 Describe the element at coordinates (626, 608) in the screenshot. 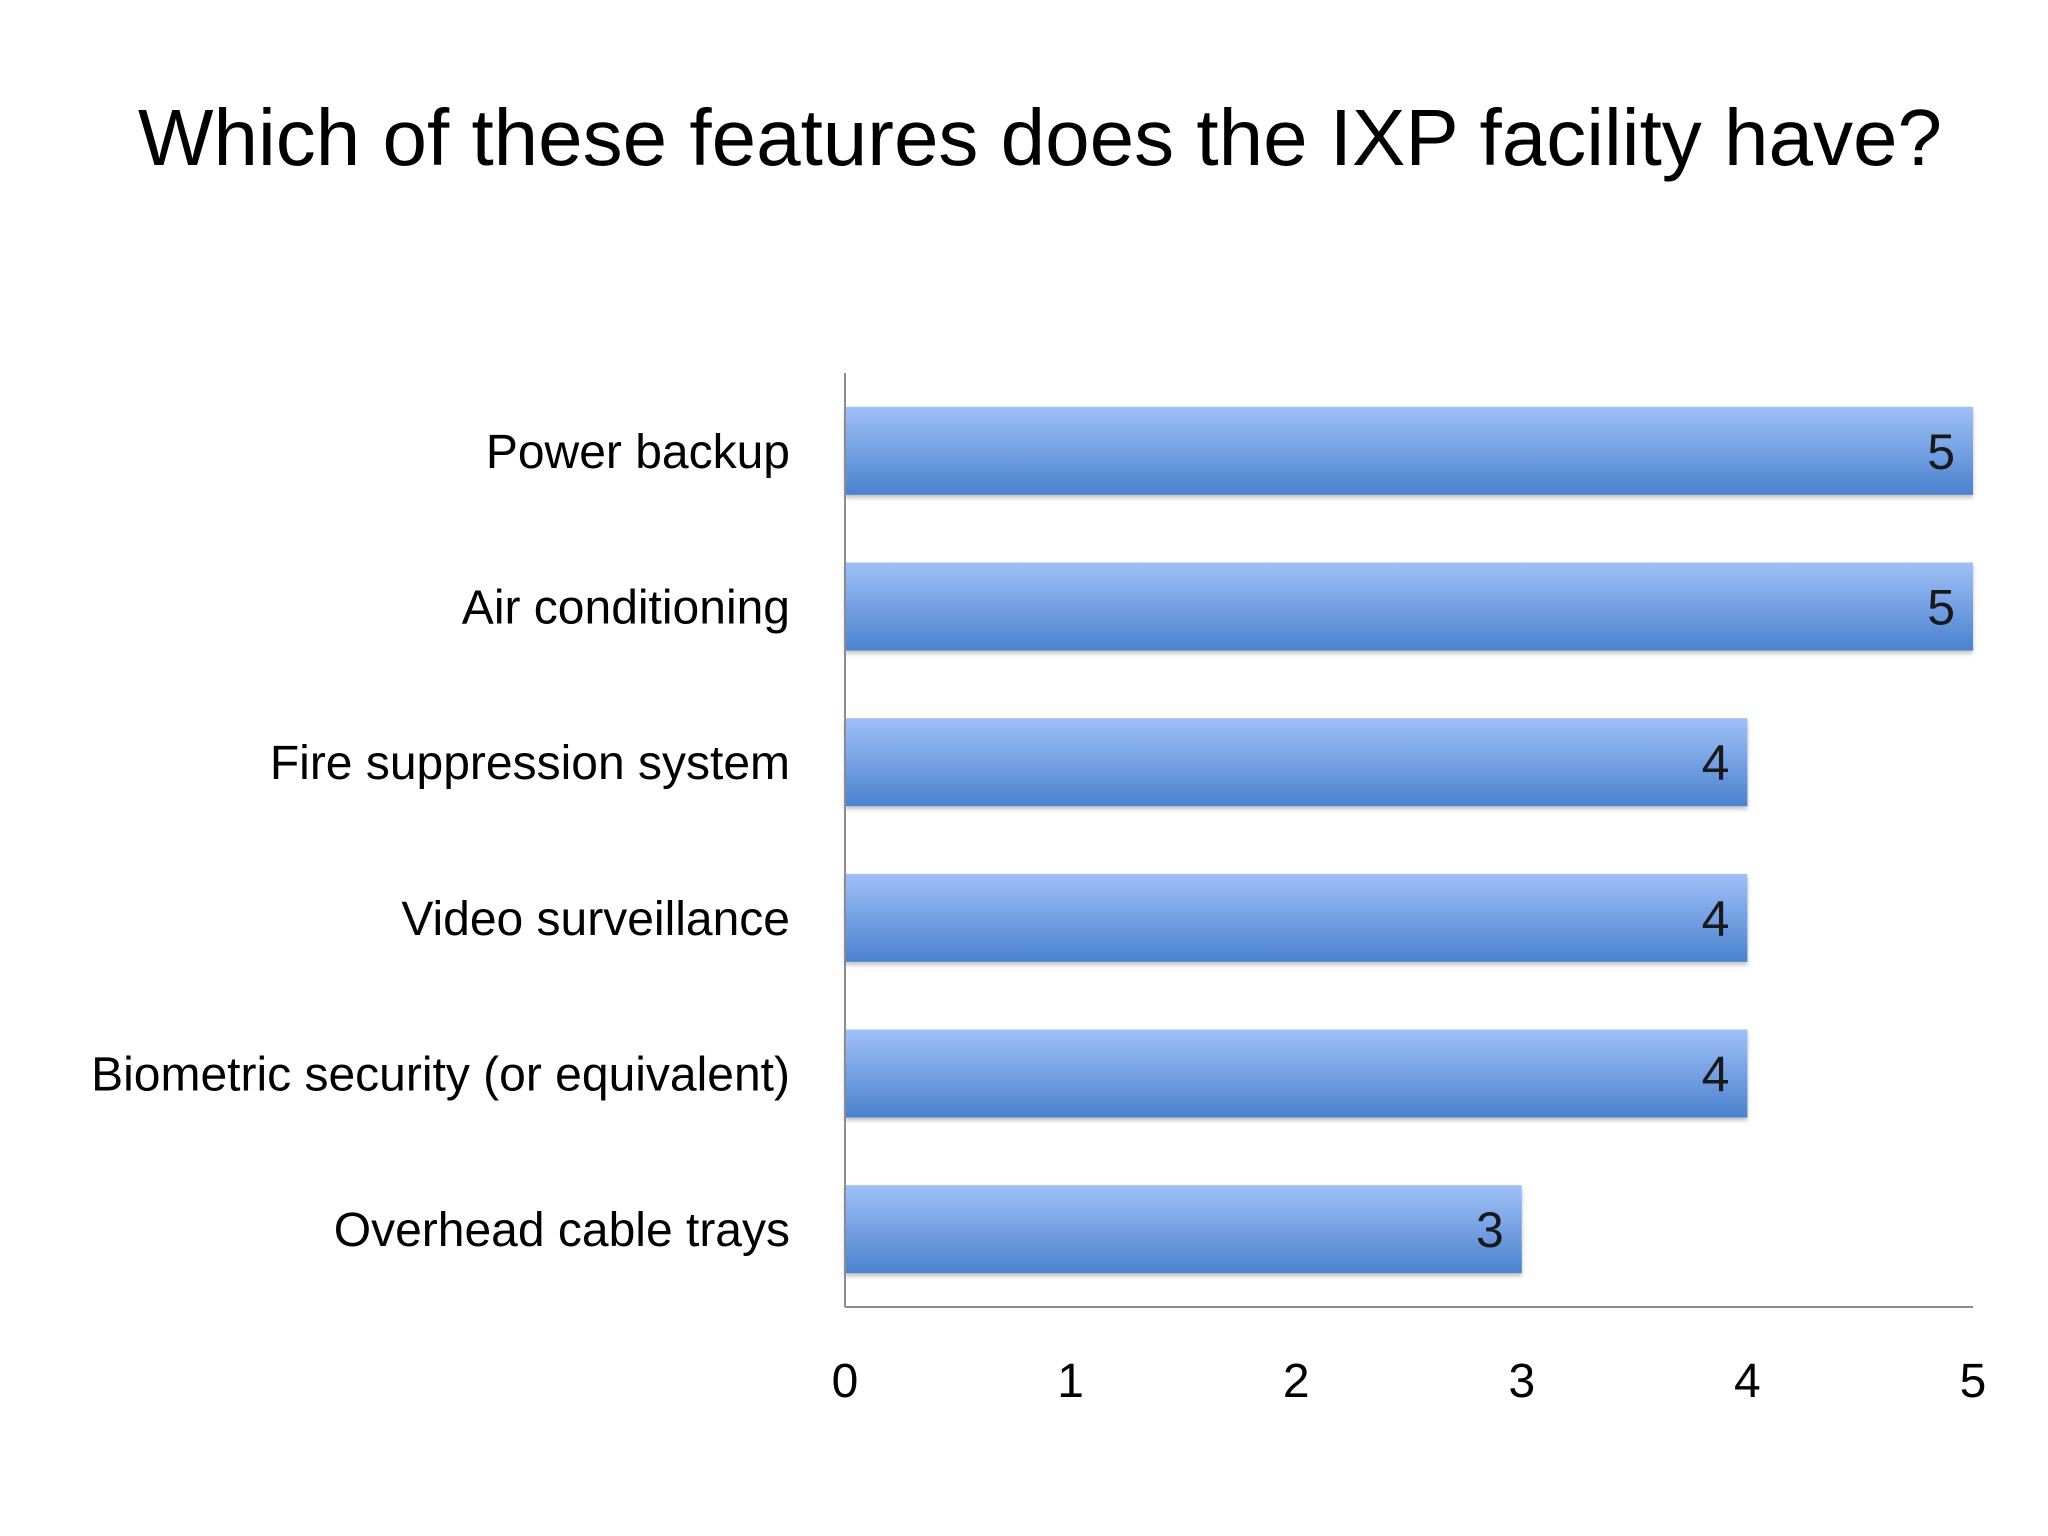

I see `category-label: Air conditioning` at that location.